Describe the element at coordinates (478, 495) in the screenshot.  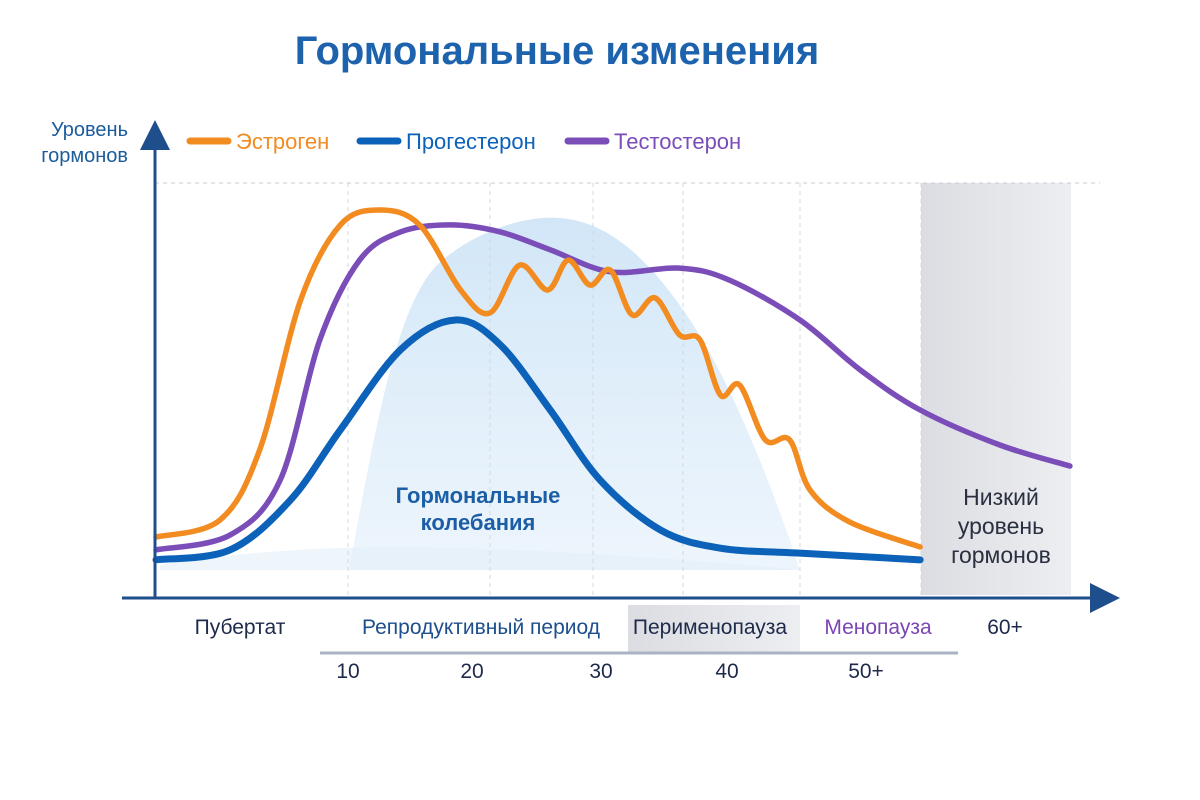
I see `annotation-fluctuations-1: Гормональные` at that location.